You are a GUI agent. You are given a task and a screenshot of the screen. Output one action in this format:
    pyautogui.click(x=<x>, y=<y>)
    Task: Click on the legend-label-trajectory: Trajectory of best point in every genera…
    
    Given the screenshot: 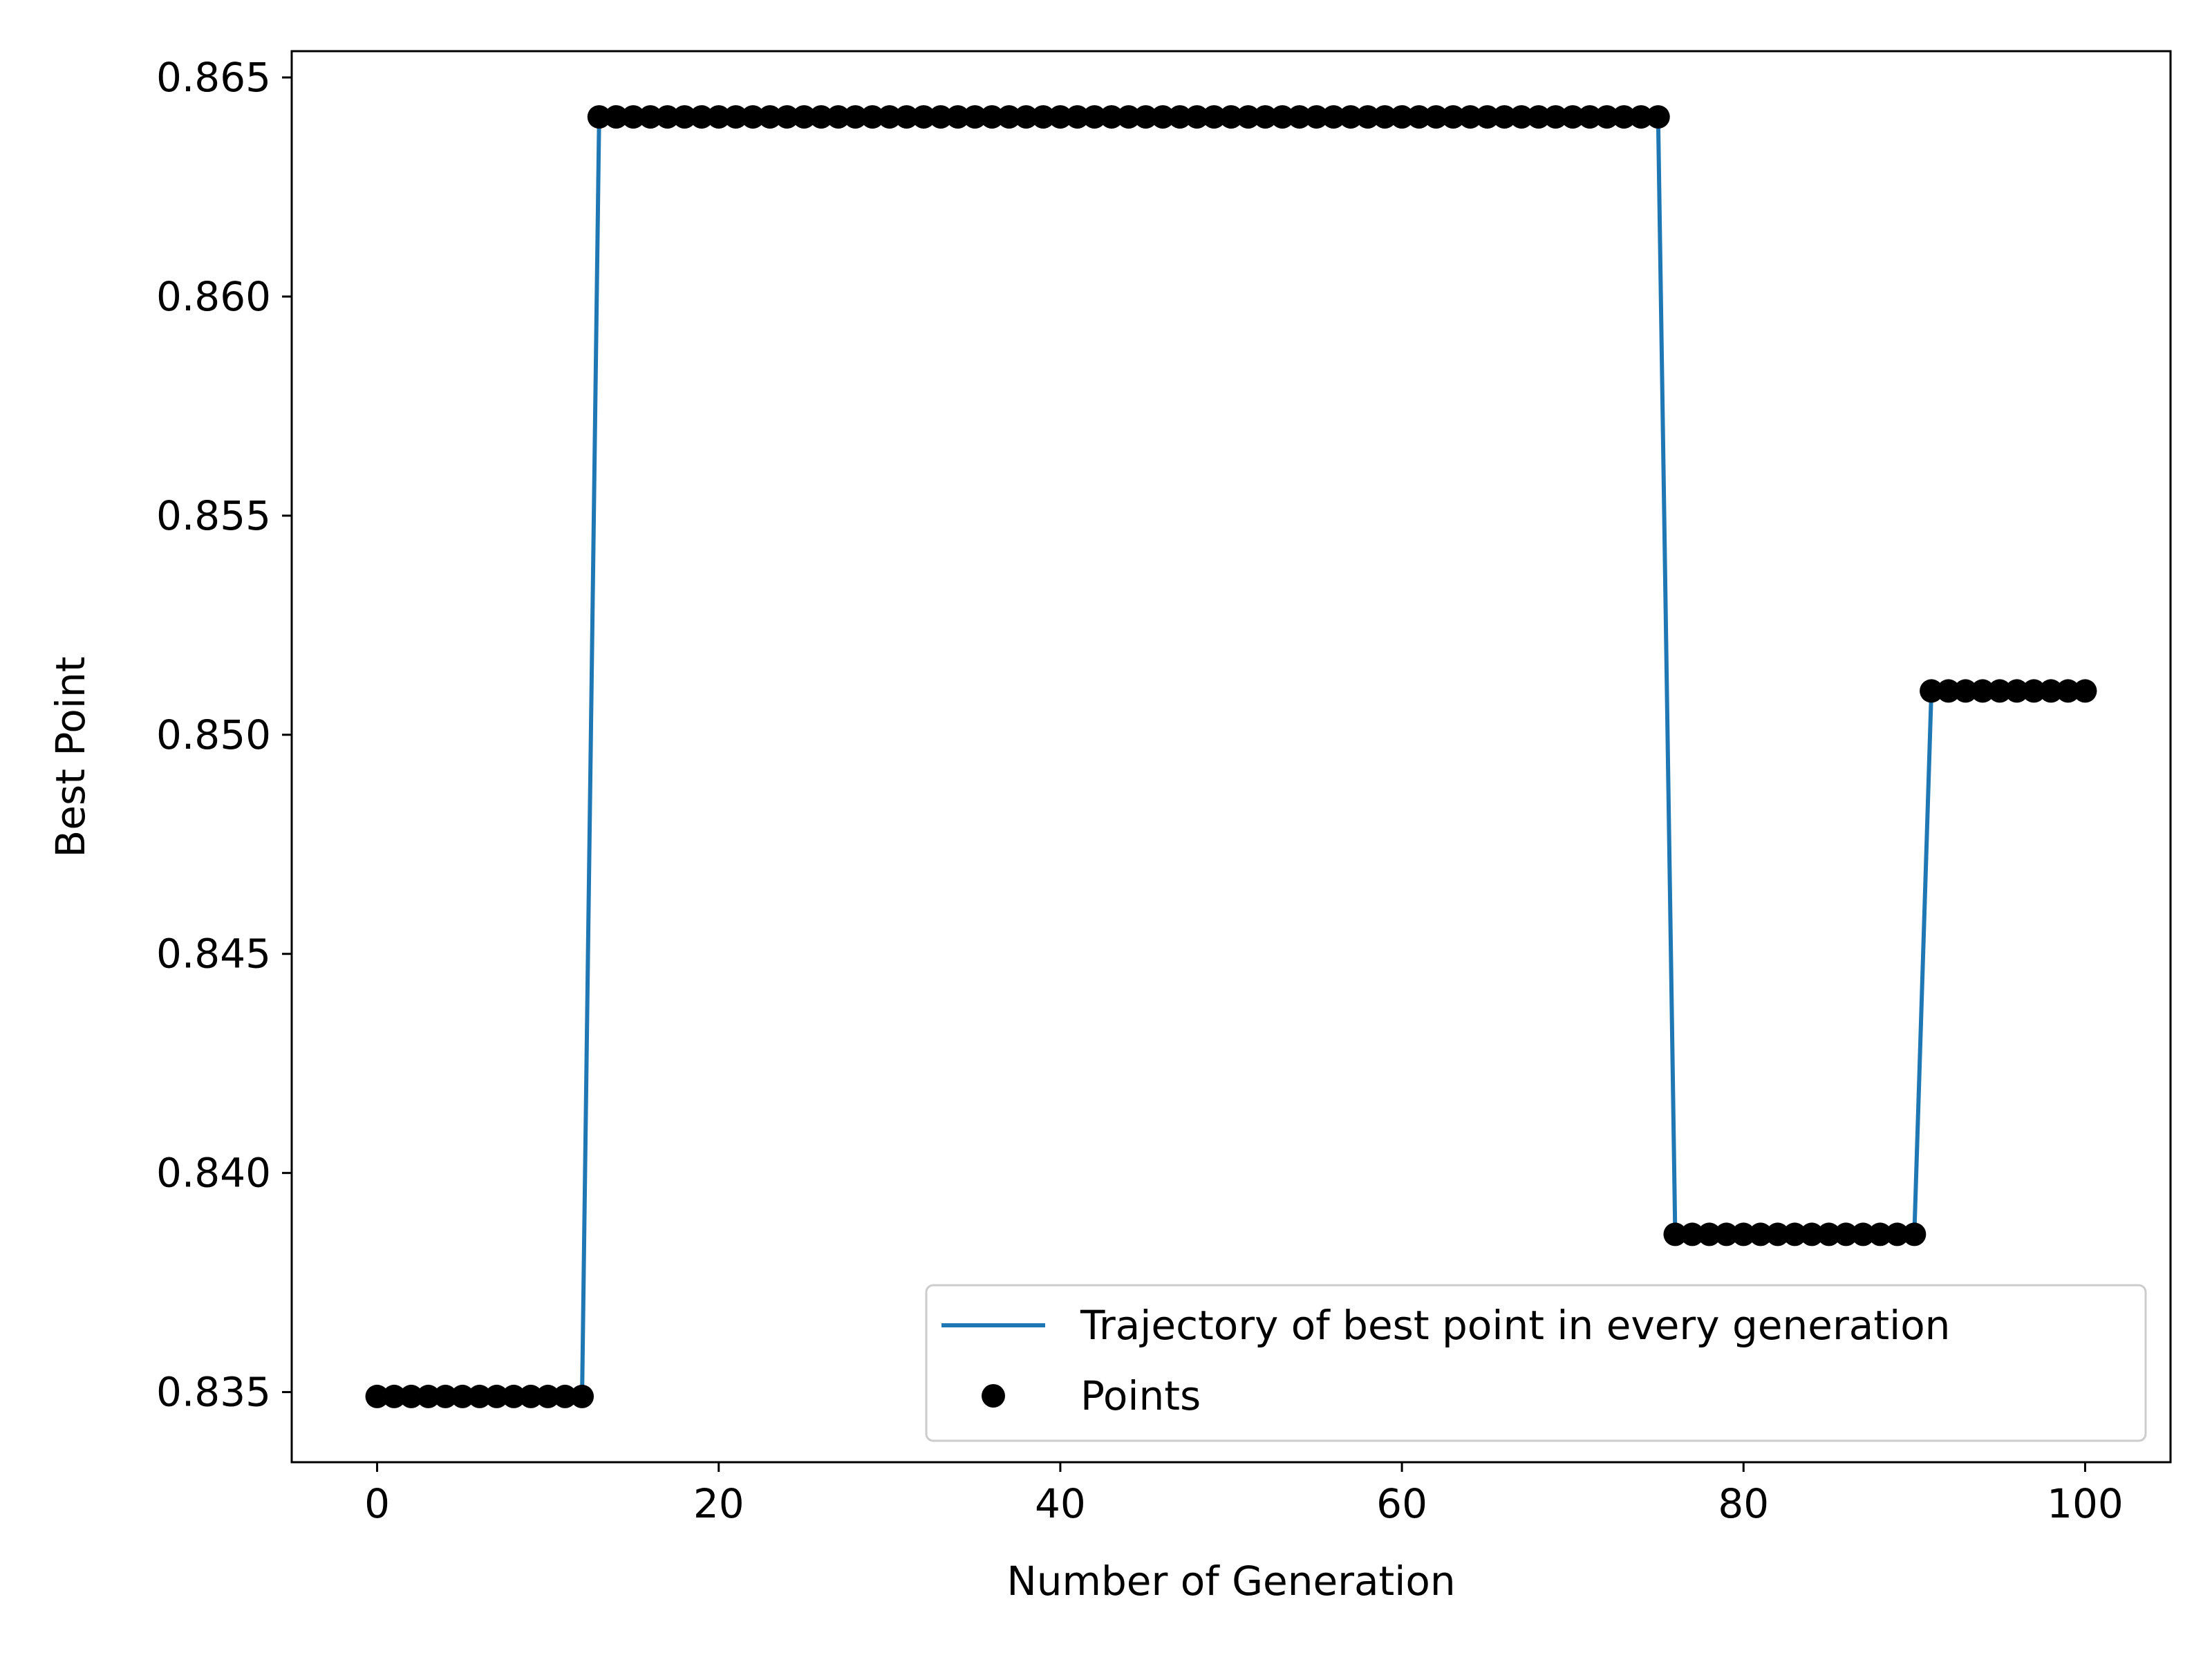 What is the action you would take?
    pyautogui.click(x=1515, y=1326)
    